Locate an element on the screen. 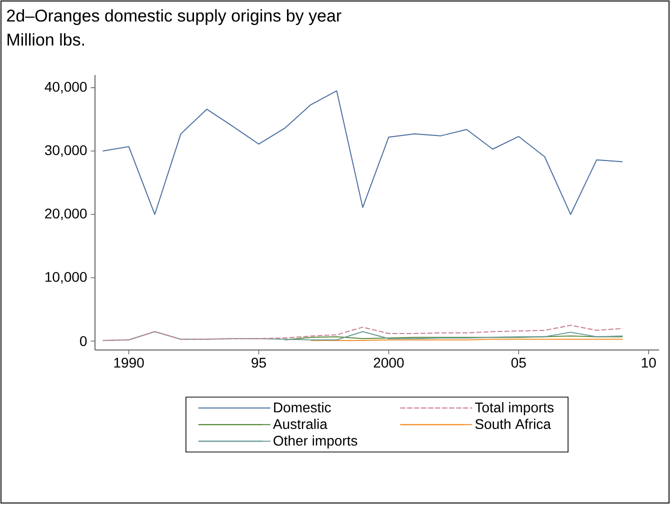 Image resolution: width=670 pixels, height=506 pixels. y-axis-title: Million lbs. is located at coordinates (46, 39).